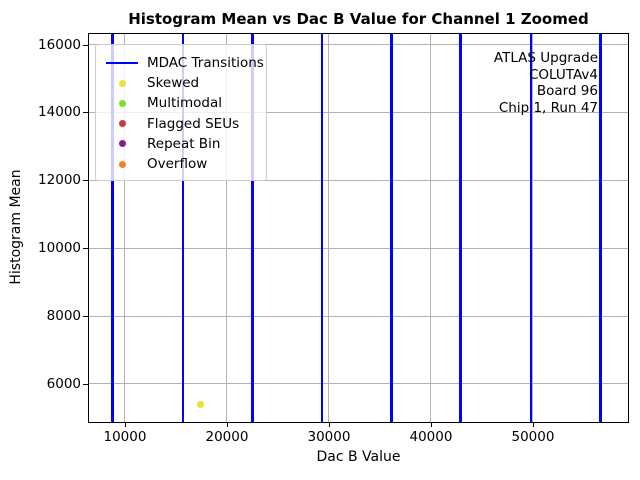  I want to click on legend-item: Flagged SEUs, so click(182, 124).